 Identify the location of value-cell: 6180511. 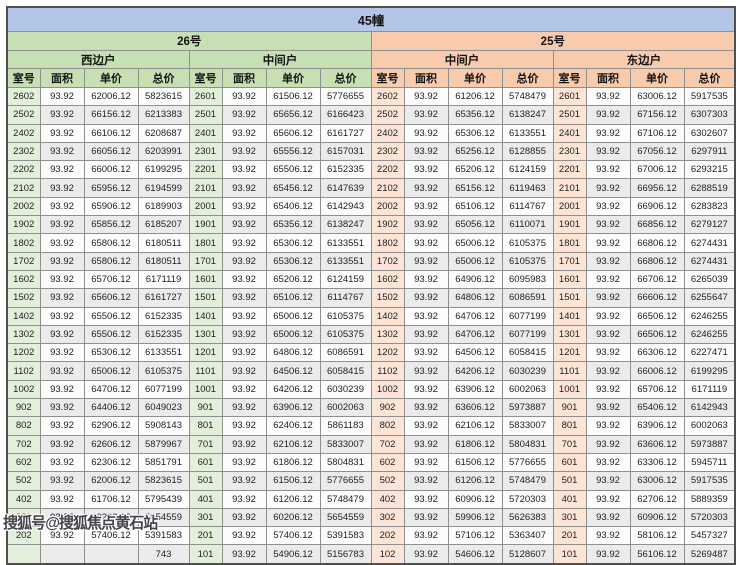
(163, 243).